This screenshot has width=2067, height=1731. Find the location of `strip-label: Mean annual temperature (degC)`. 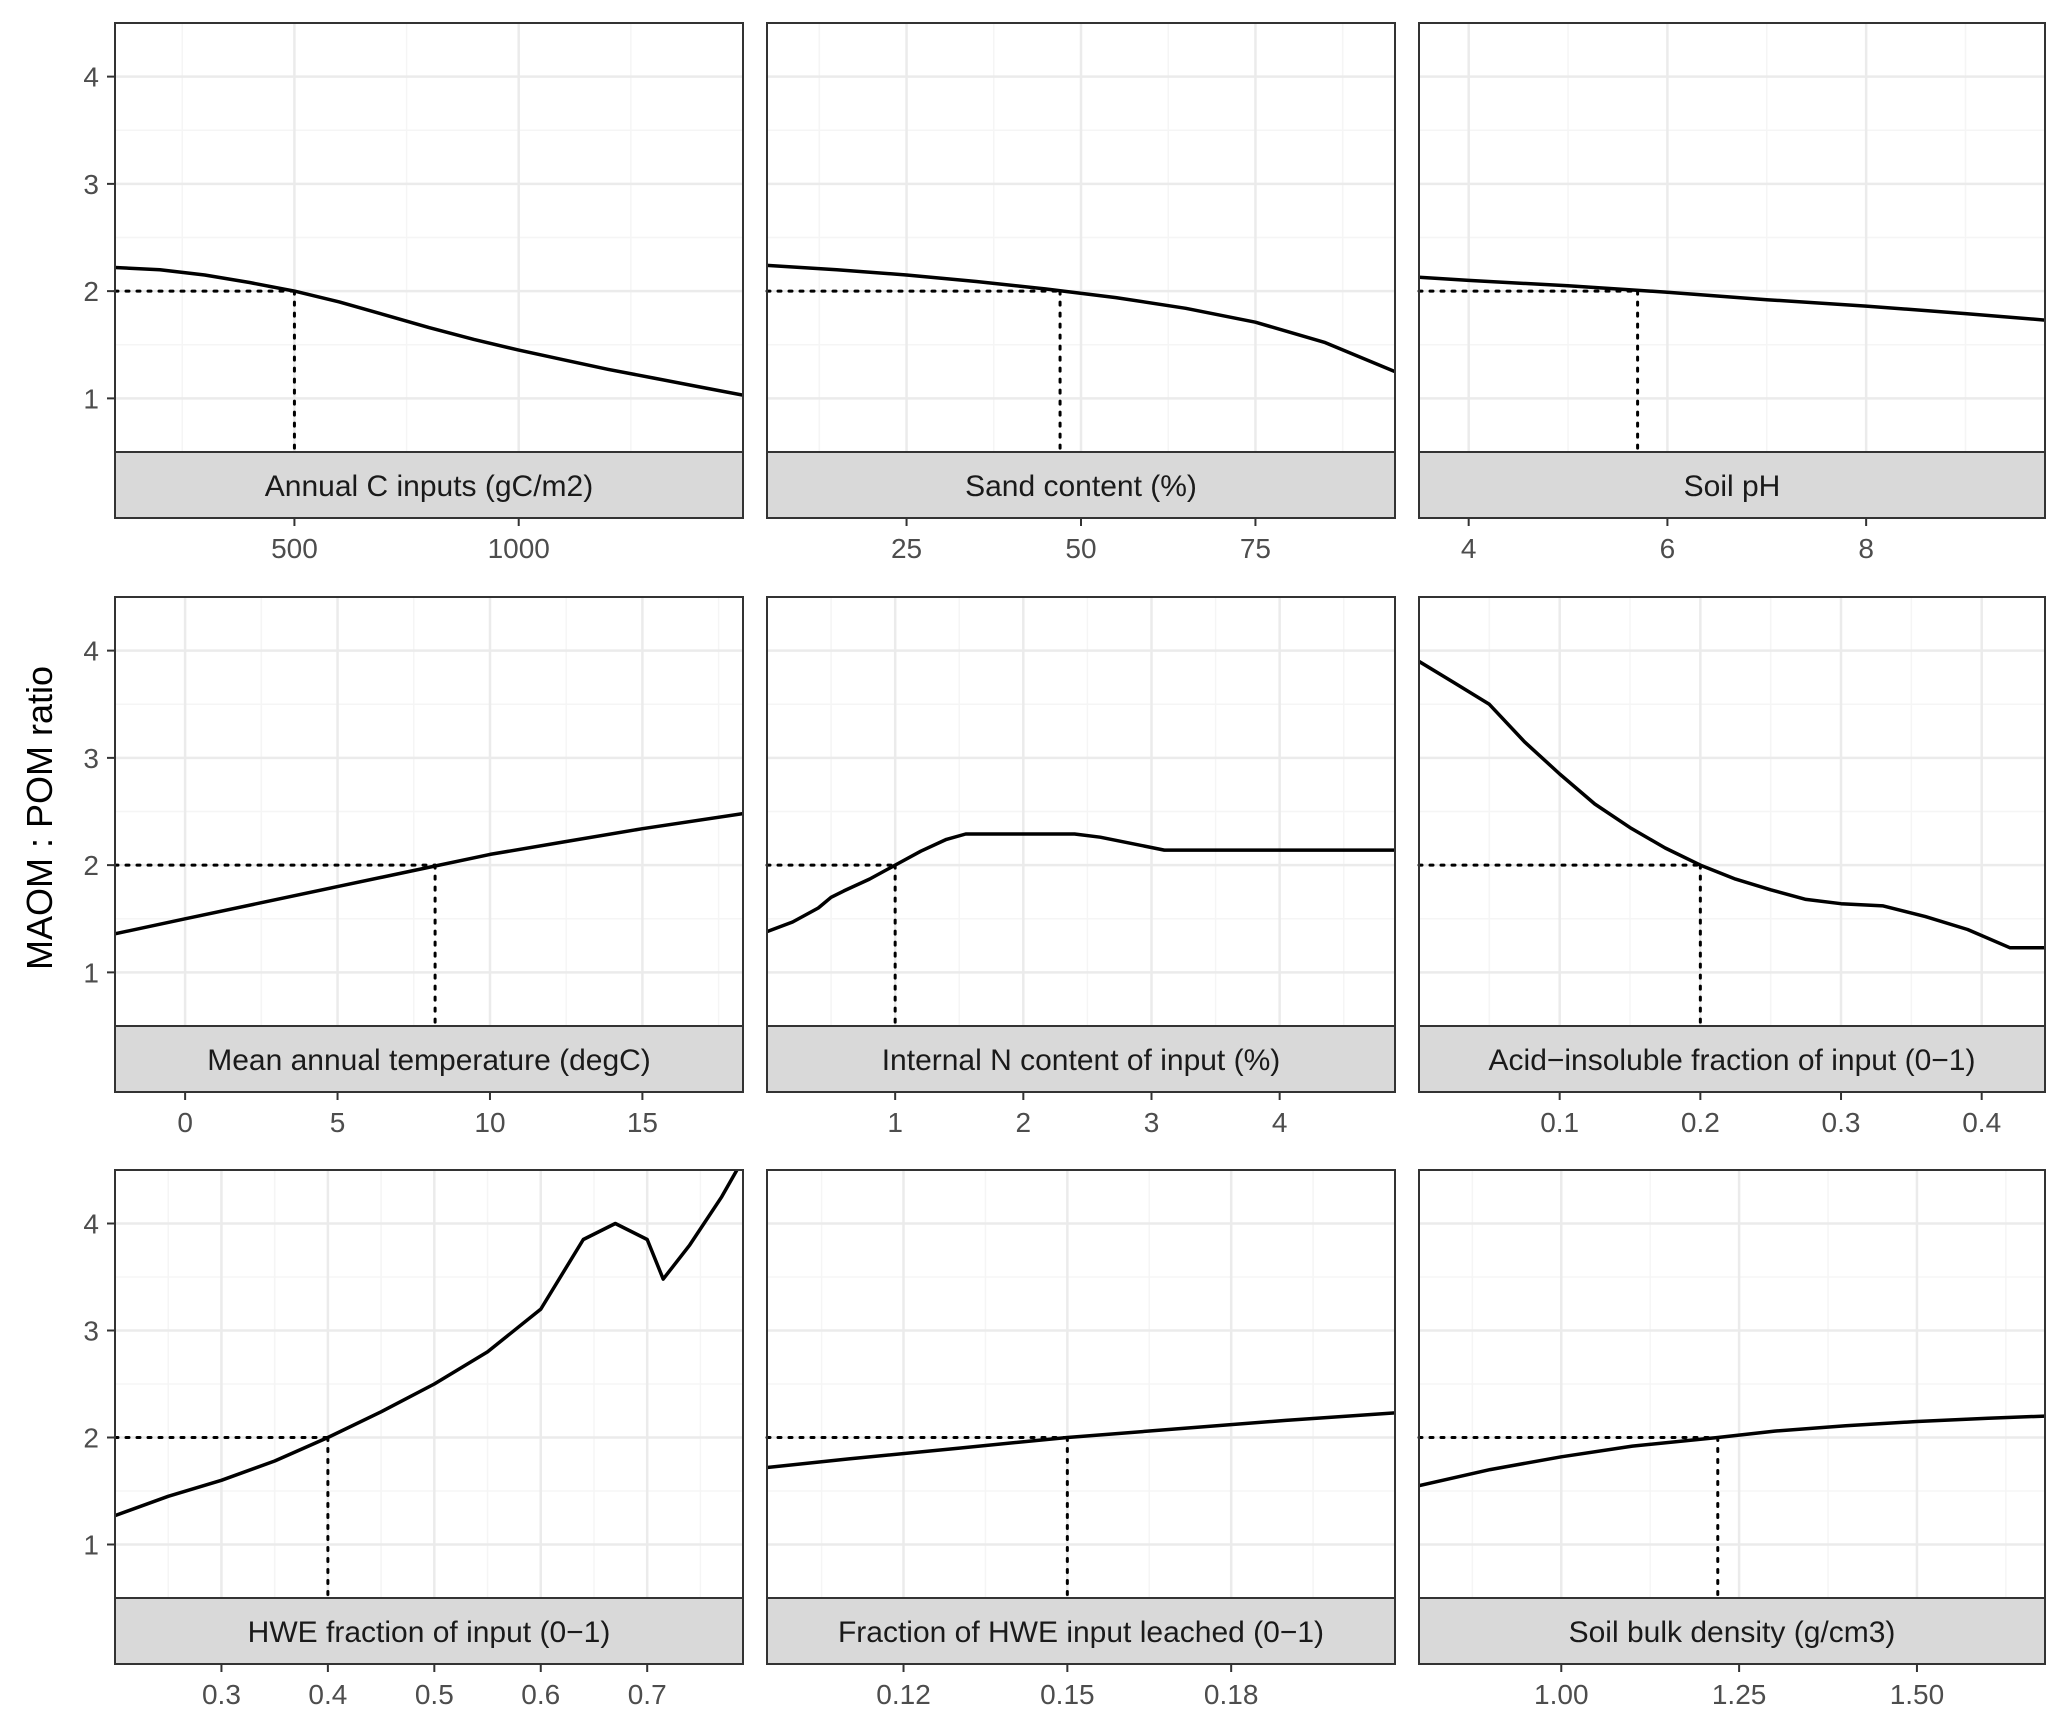

strip-label: Mean annual temperature (degC) is located at coordinates (429, 1060).